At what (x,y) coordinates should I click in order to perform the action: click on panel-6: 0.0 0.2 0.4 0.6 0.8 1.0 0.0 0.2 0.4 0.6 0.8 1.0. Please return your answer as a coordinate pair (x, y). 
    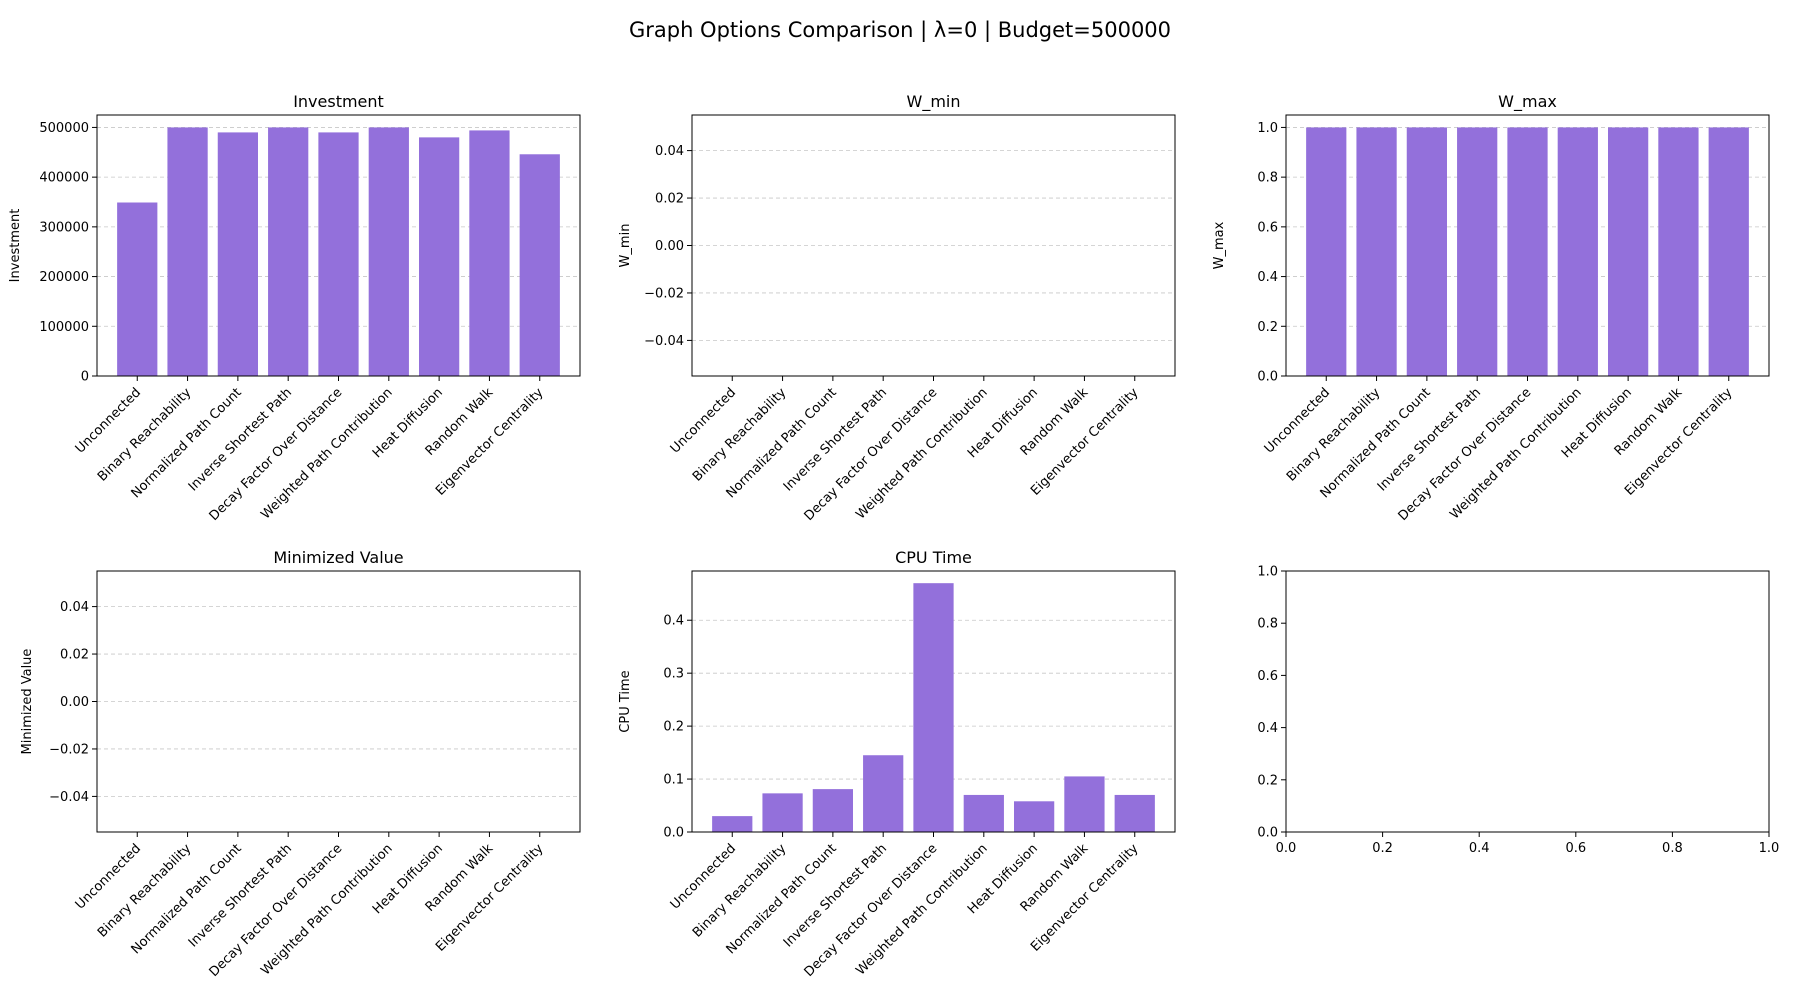
    Looking at the image, I should click on (1518, 711).